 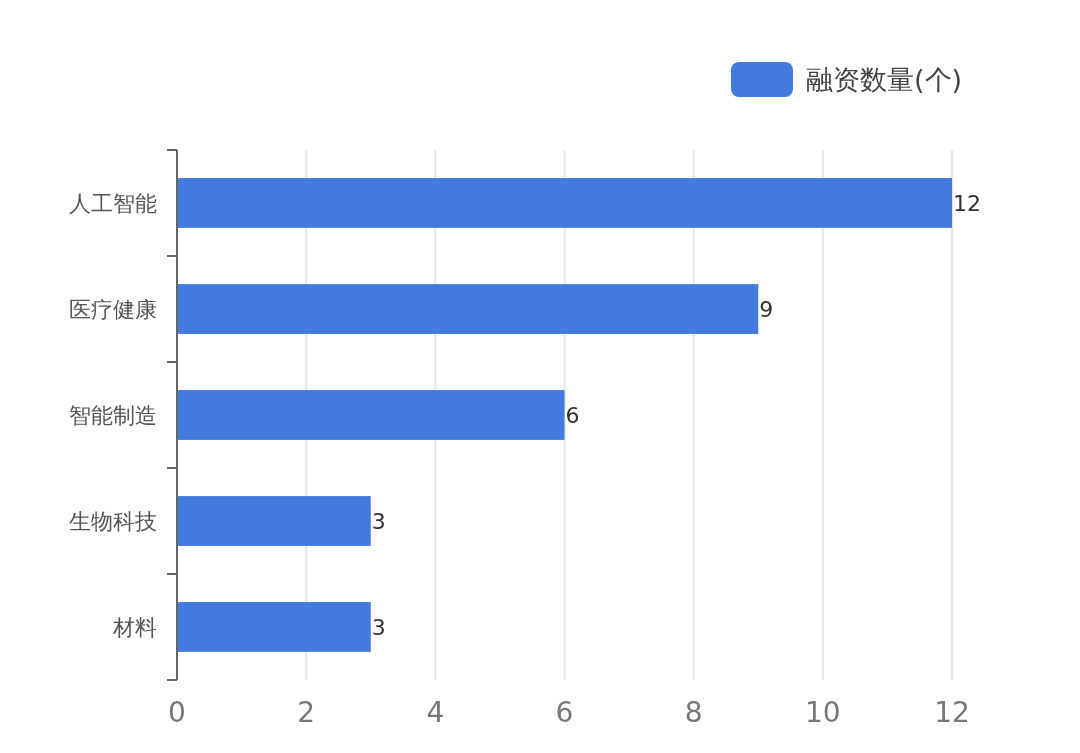 I want to click on y-tick-label: 生物科技, so click(x=113, y=521).